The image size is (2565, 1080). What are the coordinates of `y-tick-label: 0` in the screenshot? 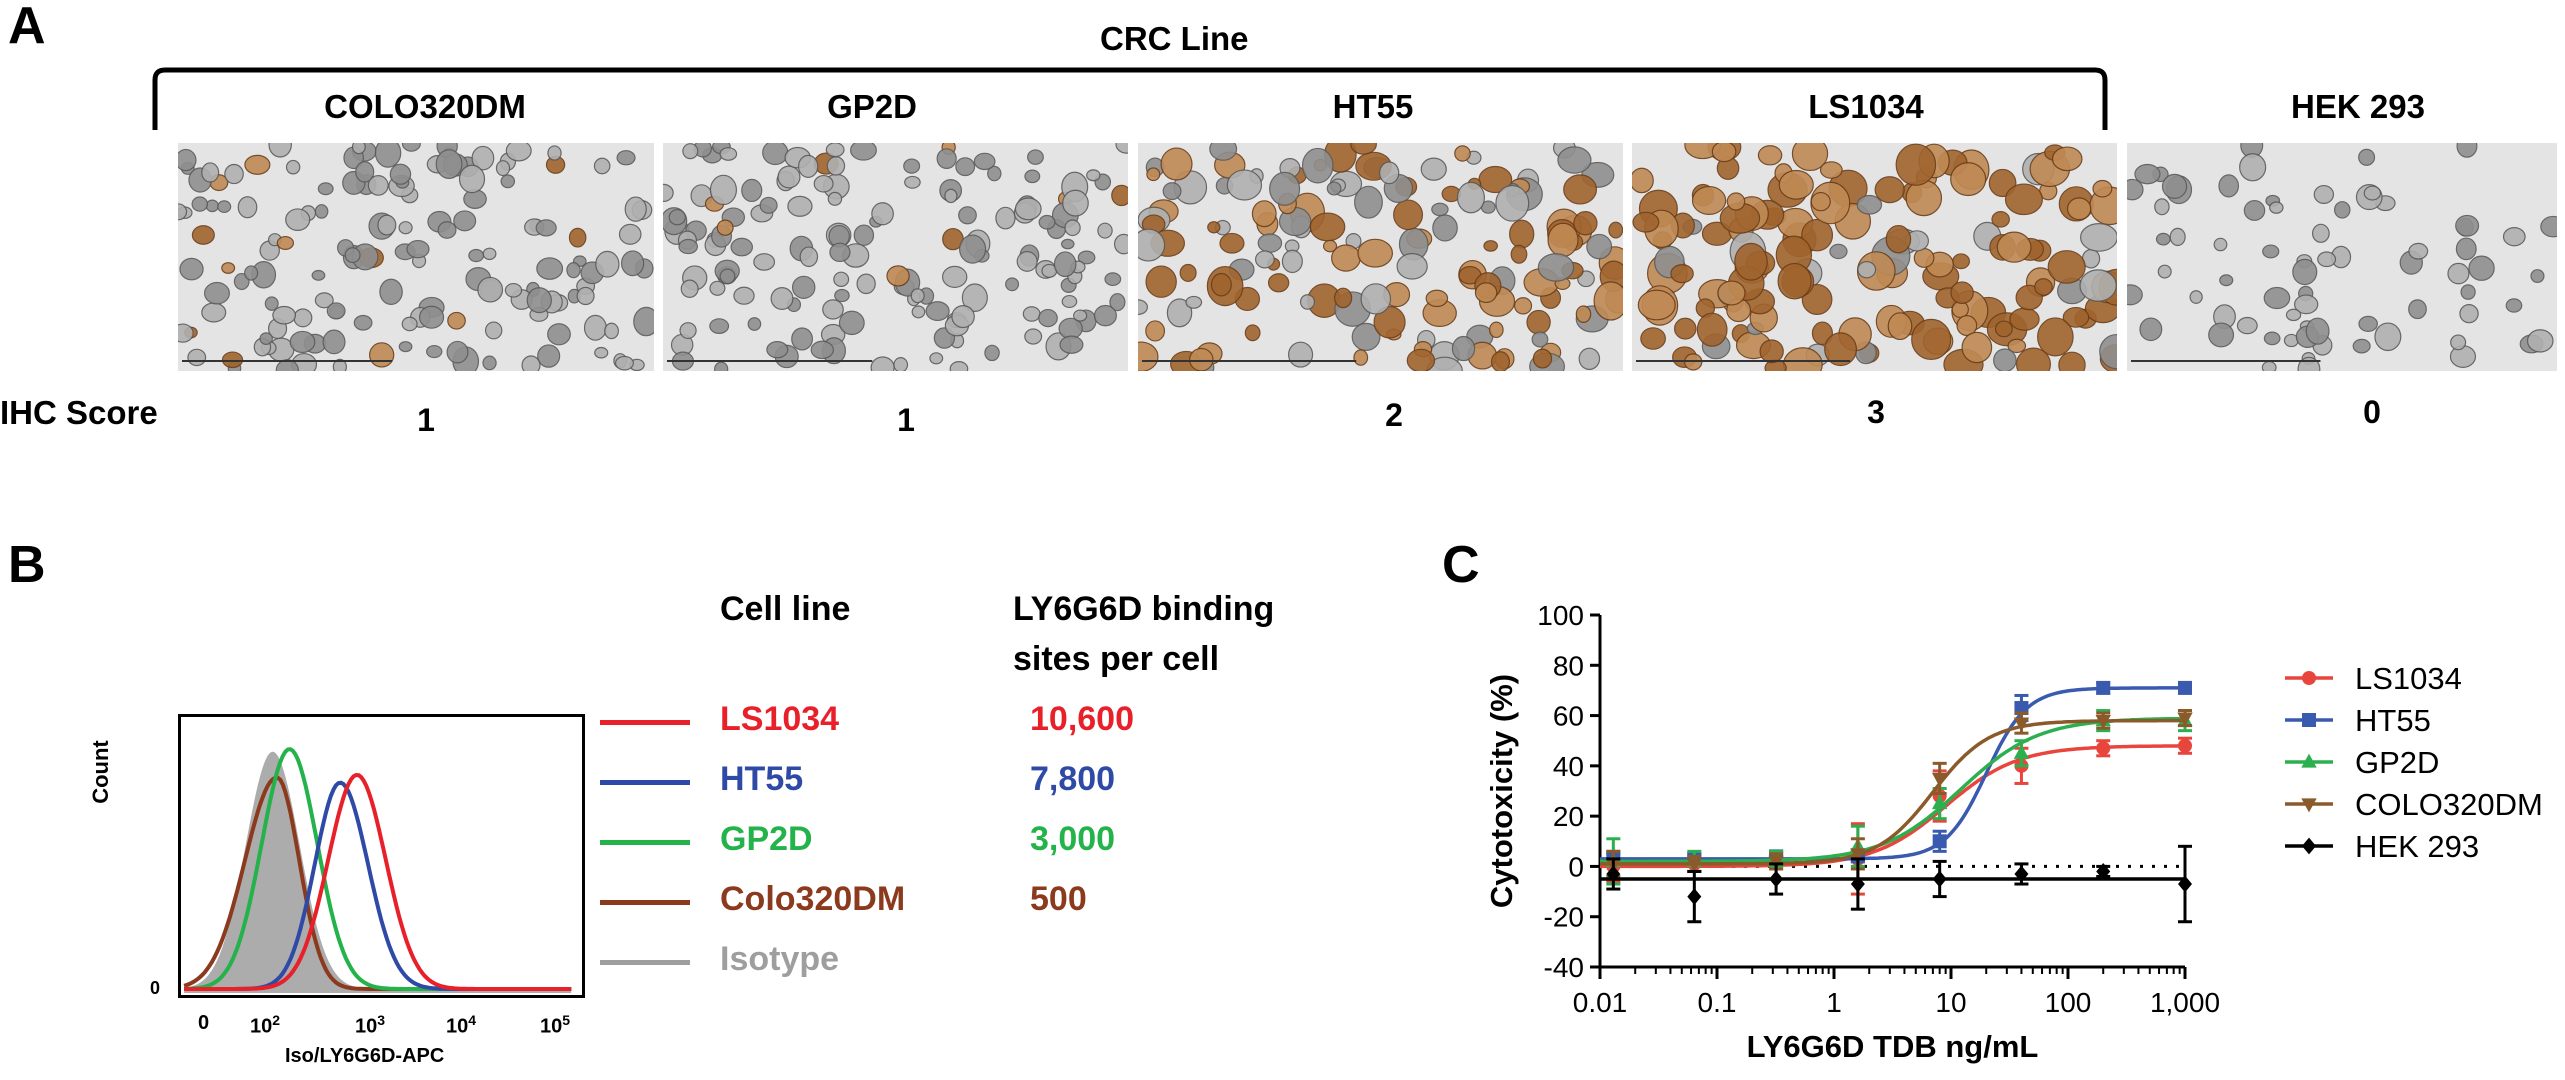 It's located at (1576, 866).